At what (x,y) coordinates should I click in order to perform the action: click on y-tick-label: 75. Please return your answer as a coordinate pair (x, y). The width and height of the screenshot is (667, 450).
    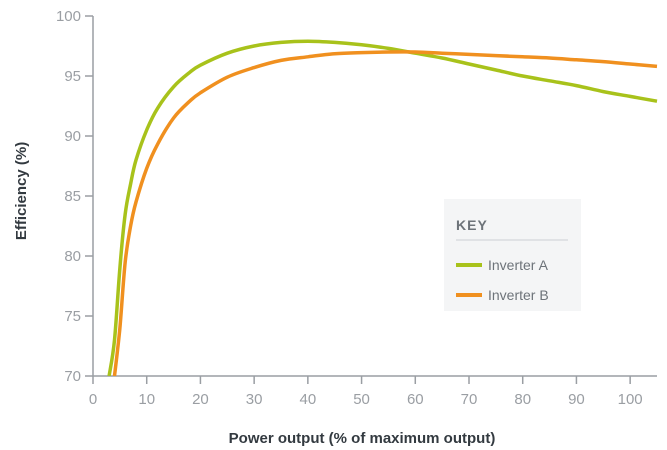
    Looking at the image, I should click on (72, 316).